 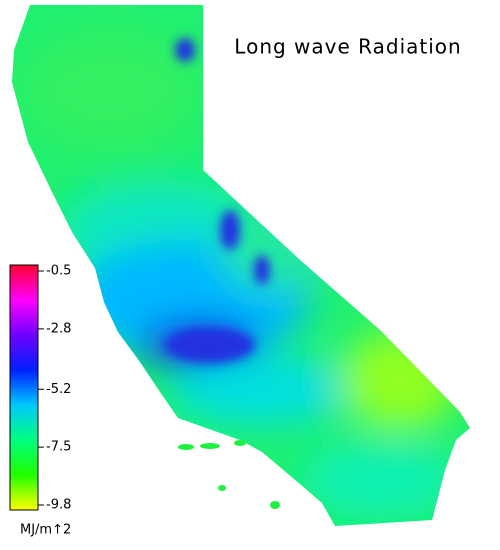 What do you see at coordinates (45, 530) in the screenshot?
I see `colorbar-unit: MJ/m↑2` at bounding box center [45, 530].